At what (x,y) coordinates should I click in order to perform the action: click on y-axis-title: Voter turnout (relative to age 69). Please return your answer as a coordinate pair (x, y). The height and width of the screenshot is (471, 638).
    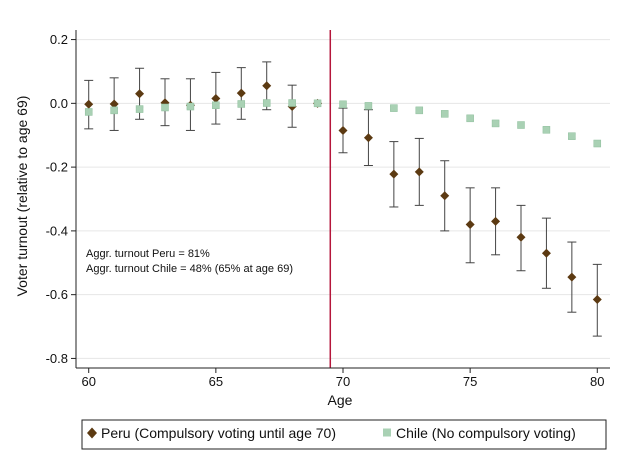
    Looking at the image, I should click on (22, 196).